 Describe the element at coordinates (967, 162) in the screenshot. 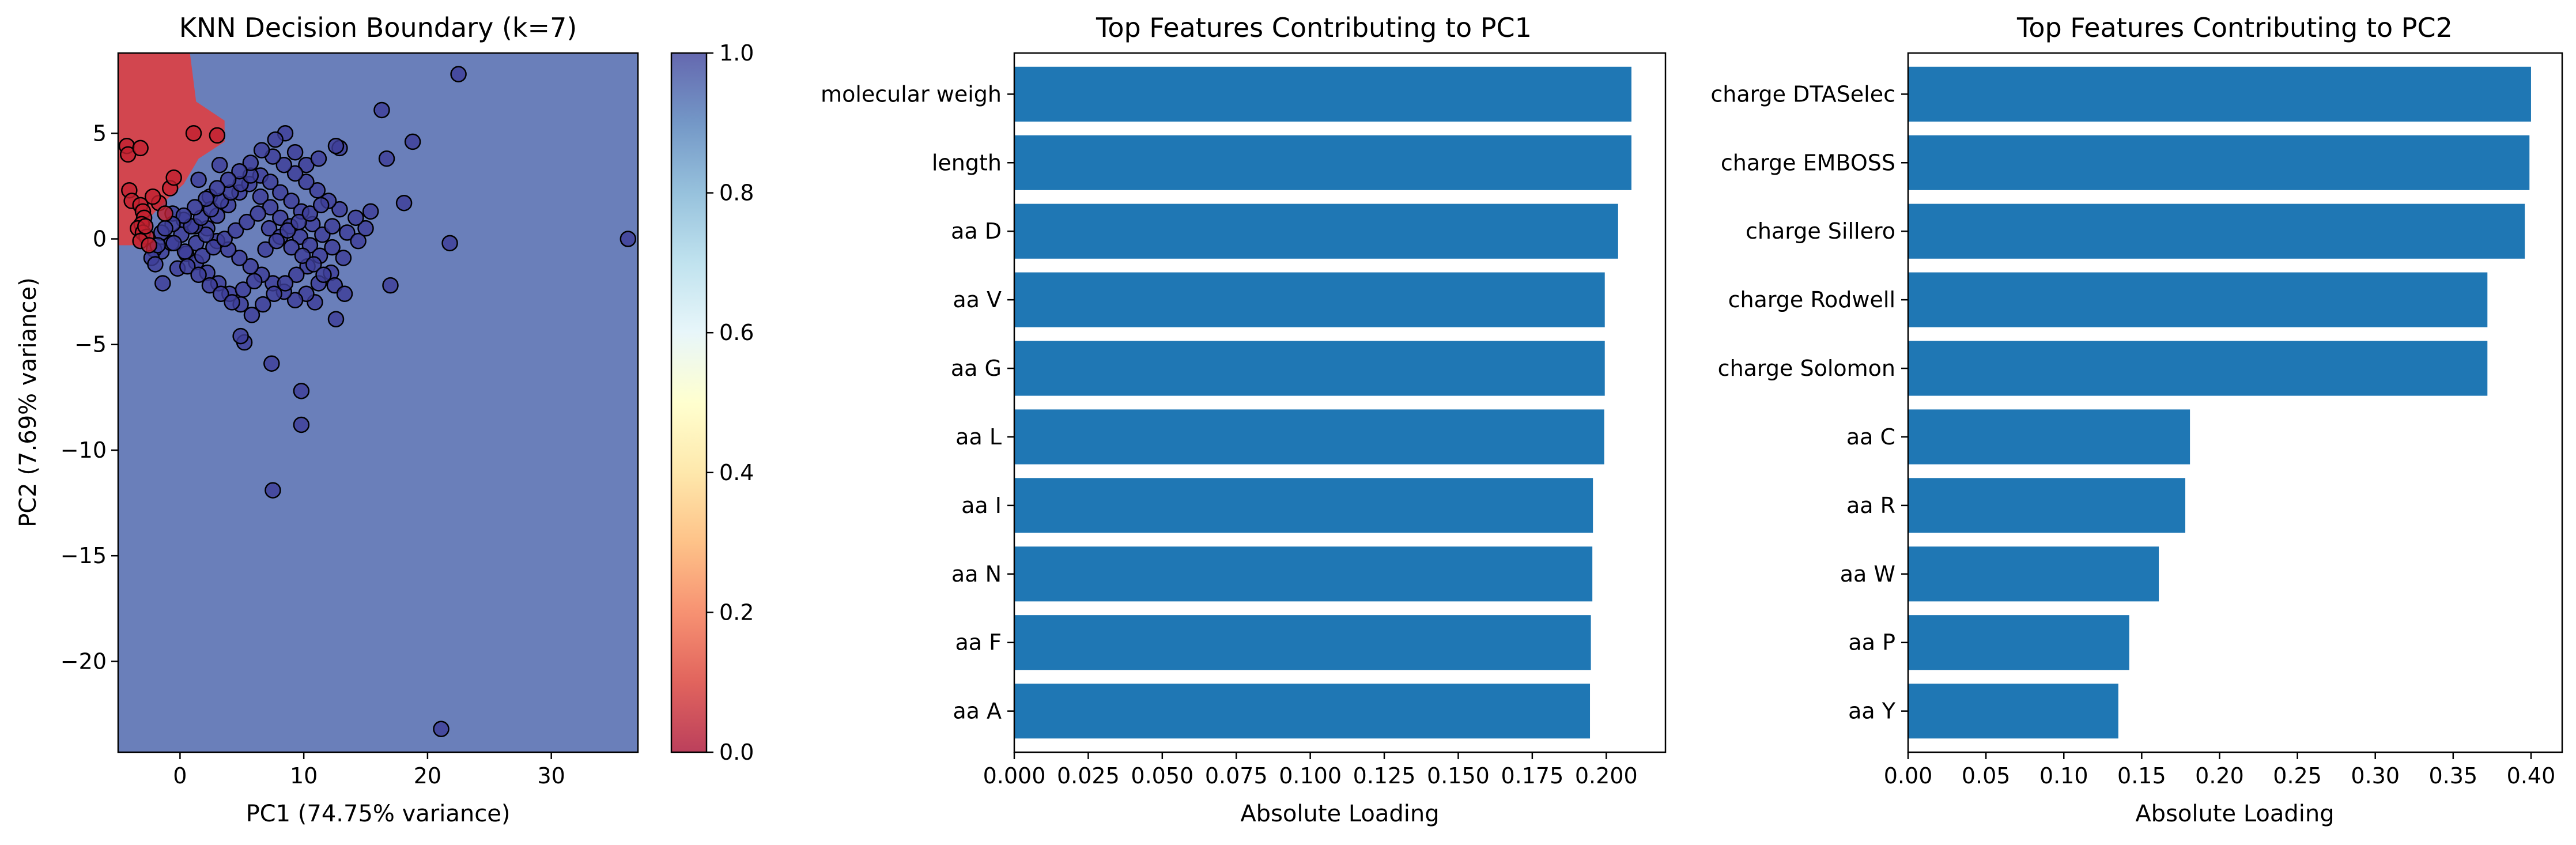

I see `category-label: length` at that location.